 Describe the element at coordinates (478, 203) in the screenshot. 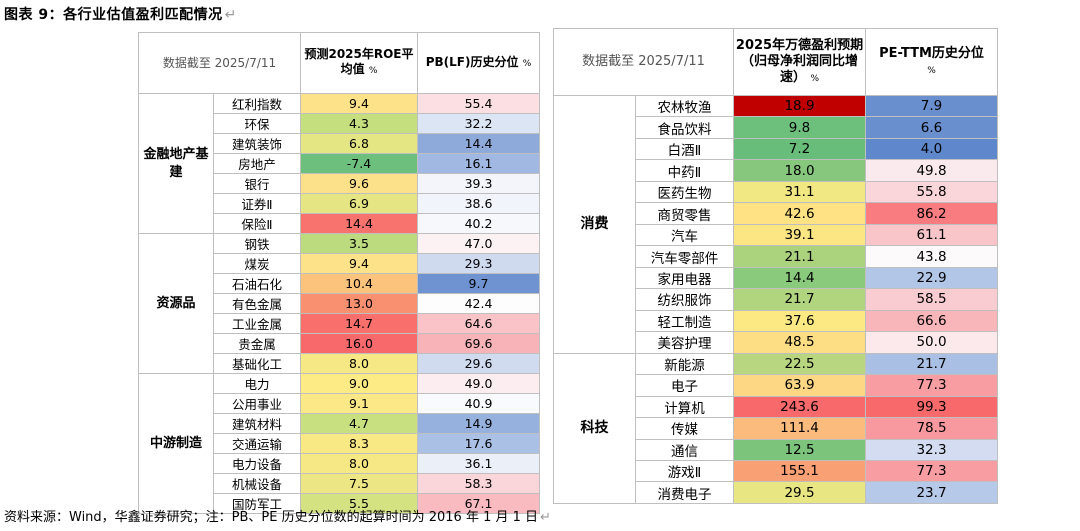

I see `percentile-value: 38.6` at that location.